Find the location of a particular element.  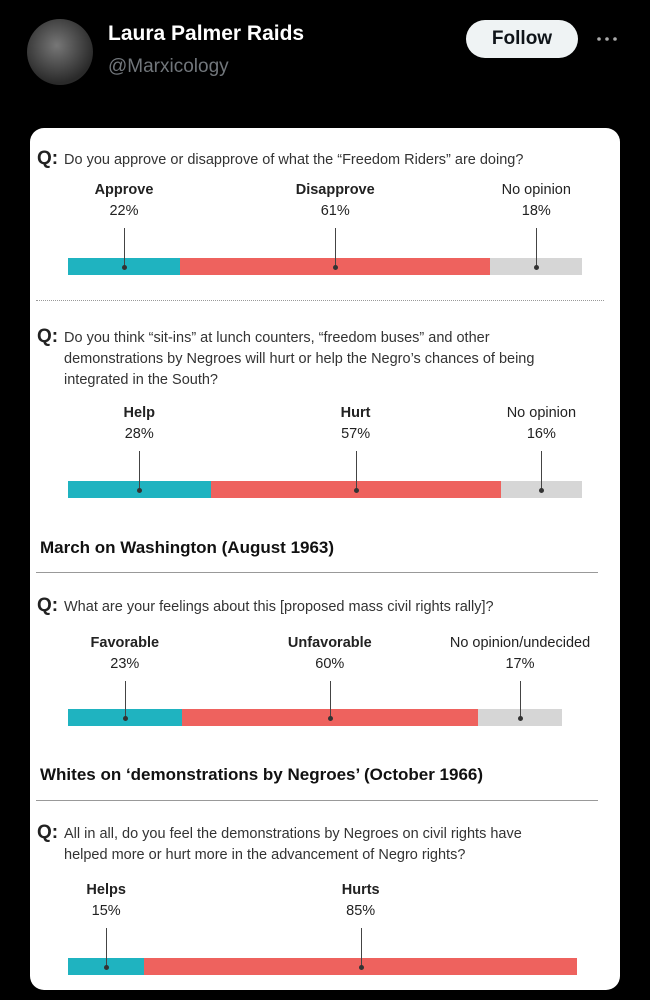

option-value: 61% is located at coordinates (335, 211).